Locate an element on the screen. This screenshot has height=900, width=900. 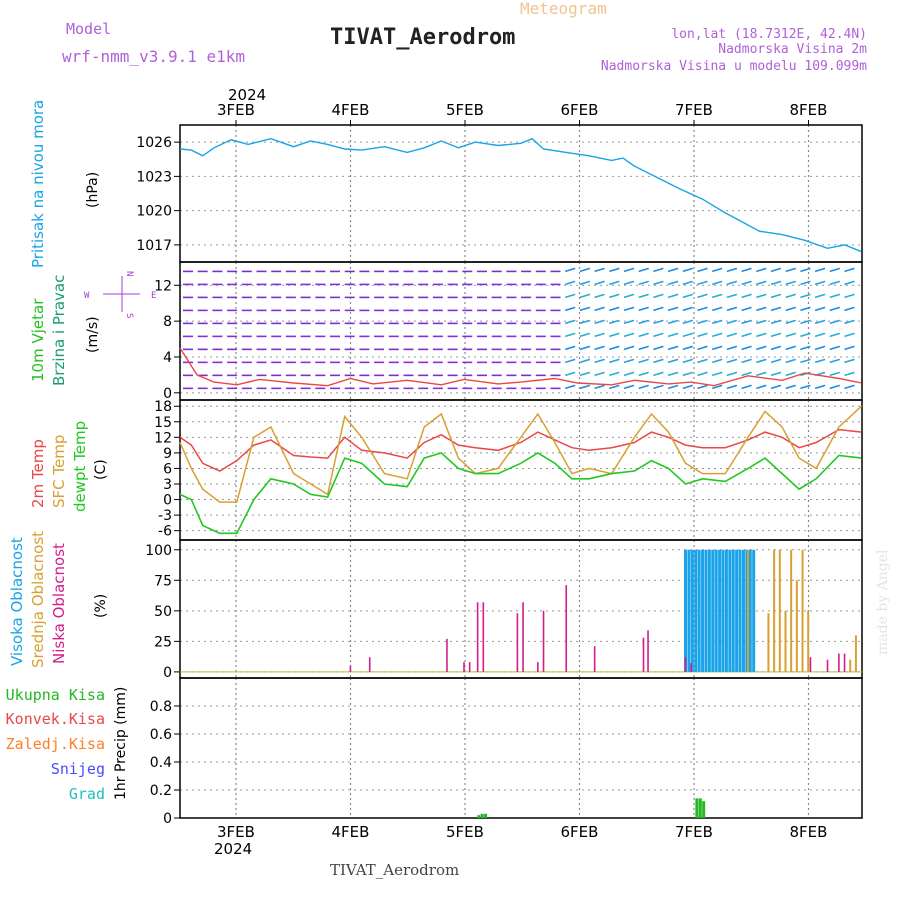
y-tick-label: 8 is located at coordinates (167, 322).